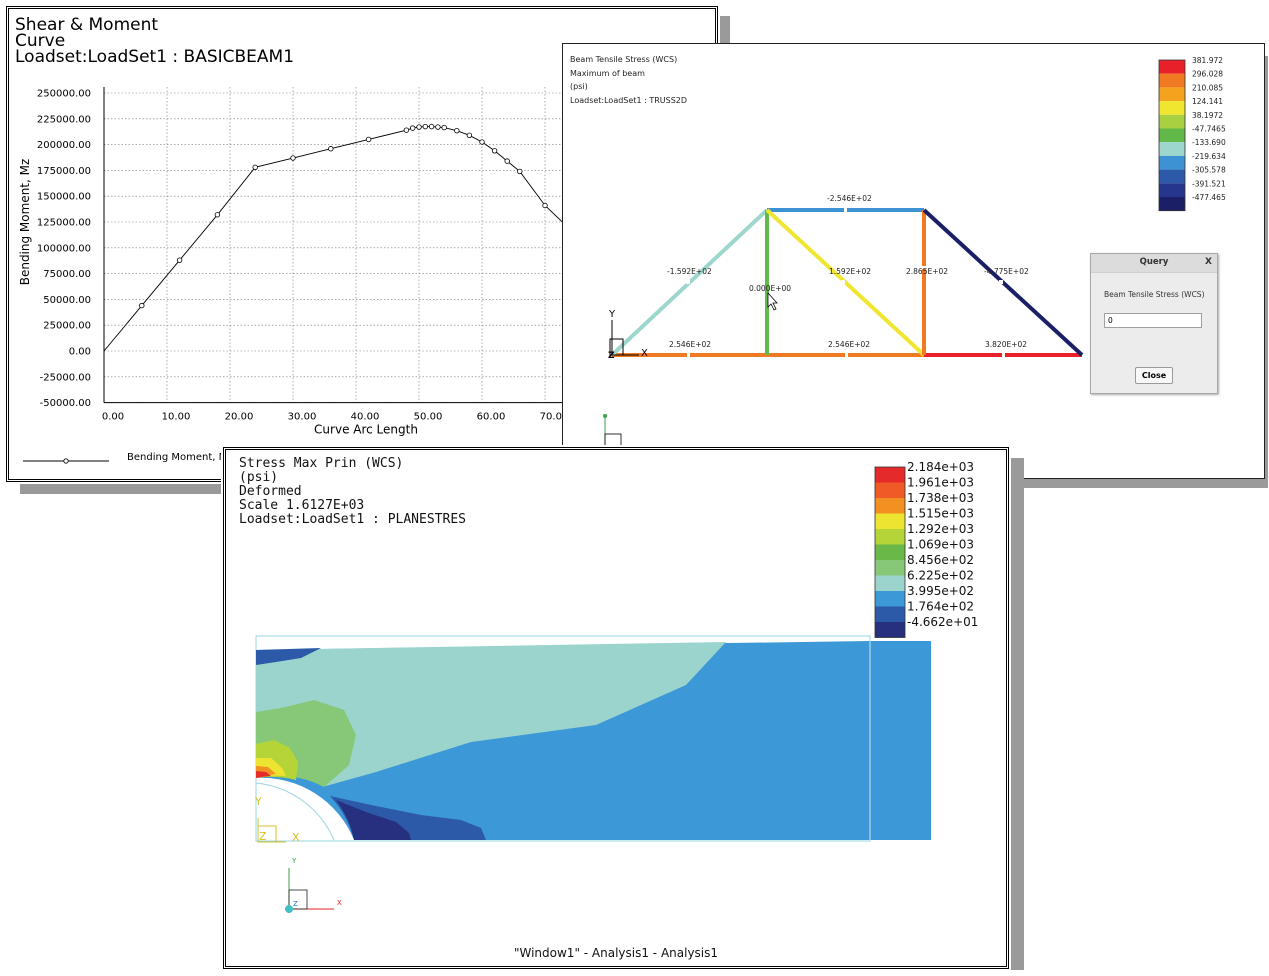 This screenshot has height=976, width=1269. What do you see at coordinates (64, 145) in the screenshot?
I see `y-tick-label: 200000.00` at bounding box center [64, 145].